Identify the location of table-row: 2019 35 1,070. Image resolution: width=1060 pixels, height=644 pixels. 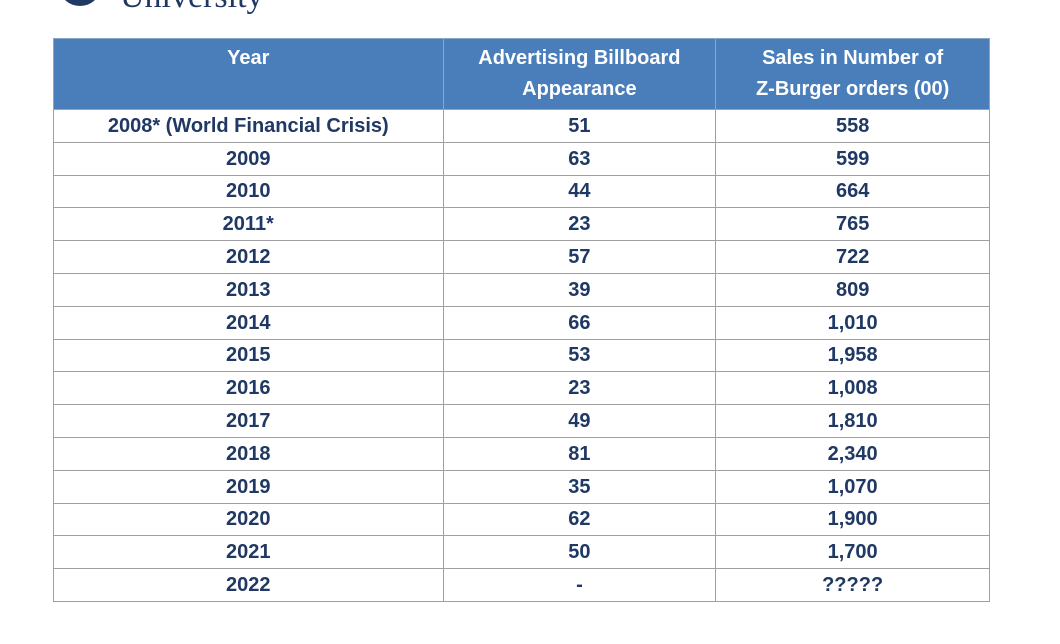
(521, 486).